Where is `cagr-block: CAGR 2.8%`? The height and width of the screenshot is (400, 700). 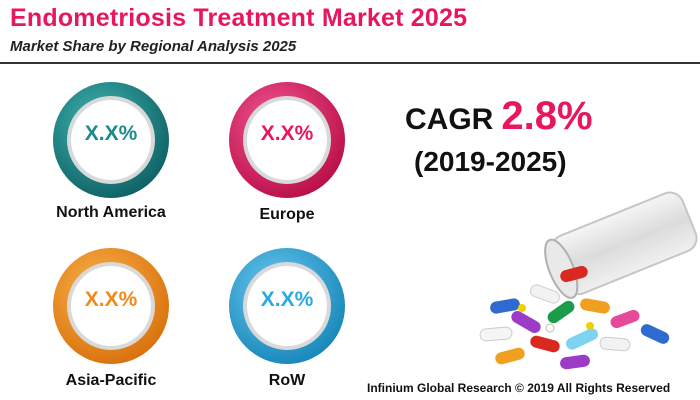
cagr-block: CAGR 2.8% is located at coordinates (499, 116).